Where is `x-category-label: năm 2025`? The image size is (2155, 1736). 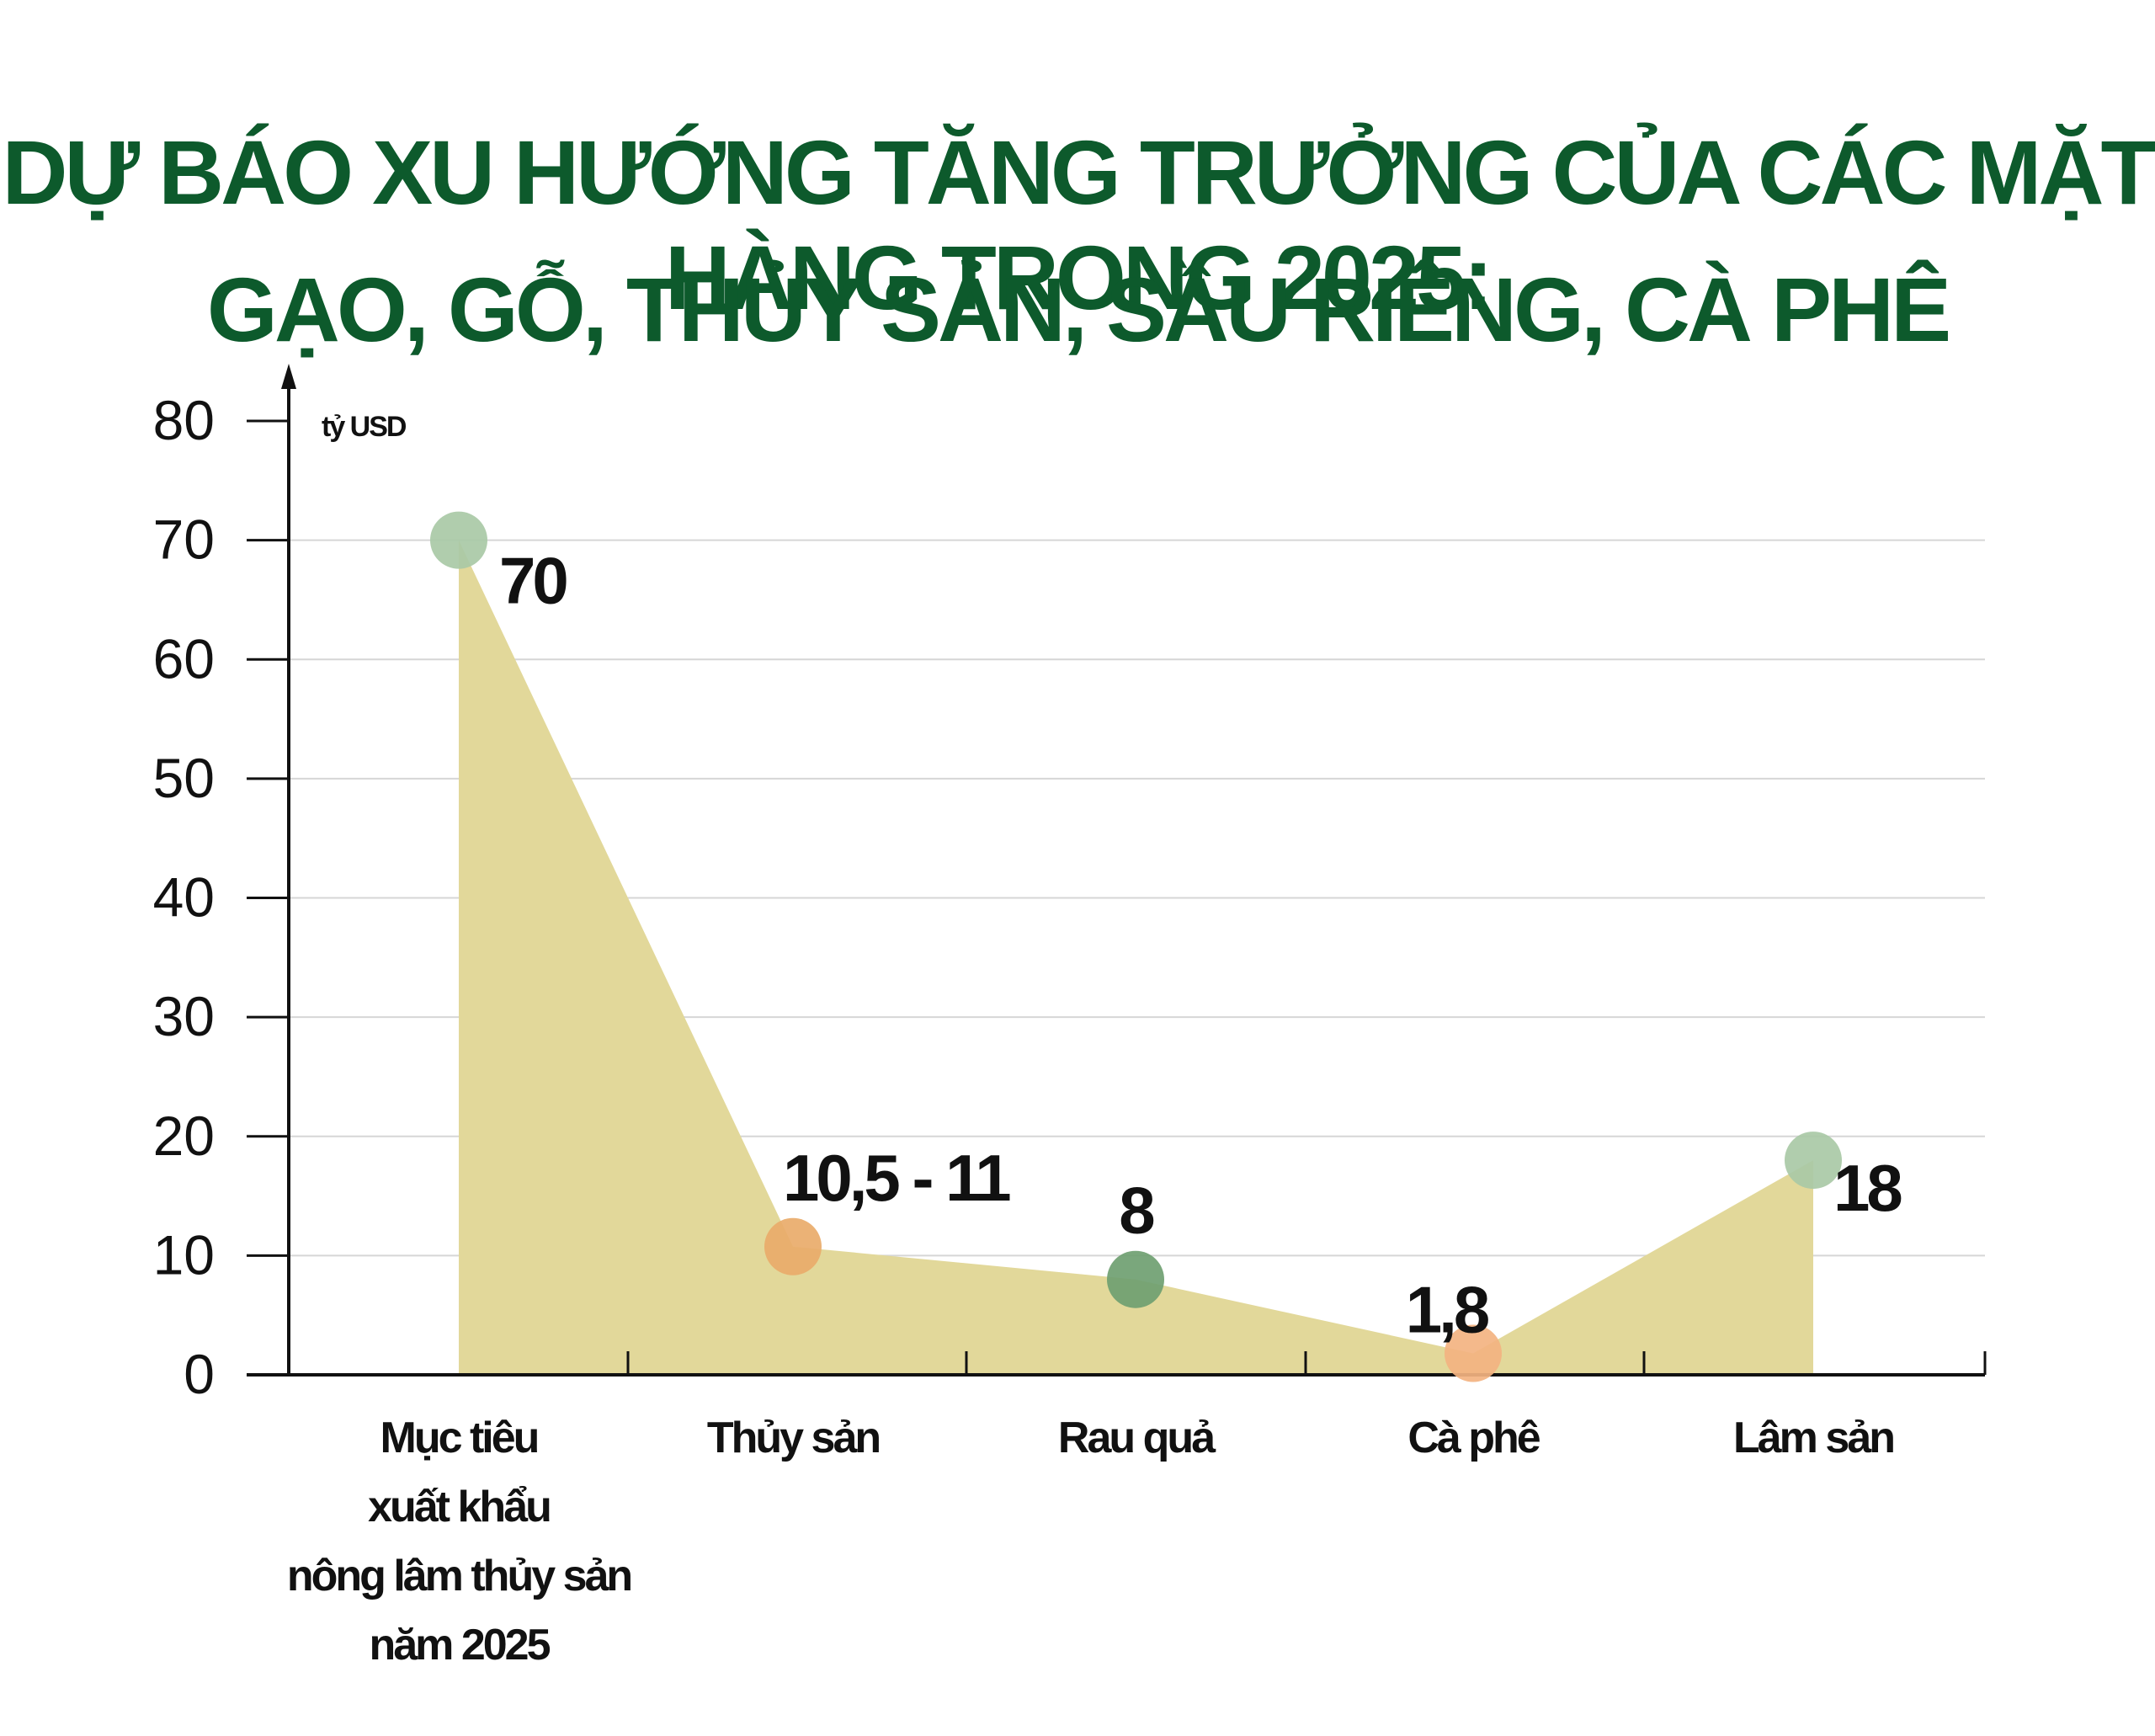
x-category-label: năm 2025 is located at coordinates (459, 1645).